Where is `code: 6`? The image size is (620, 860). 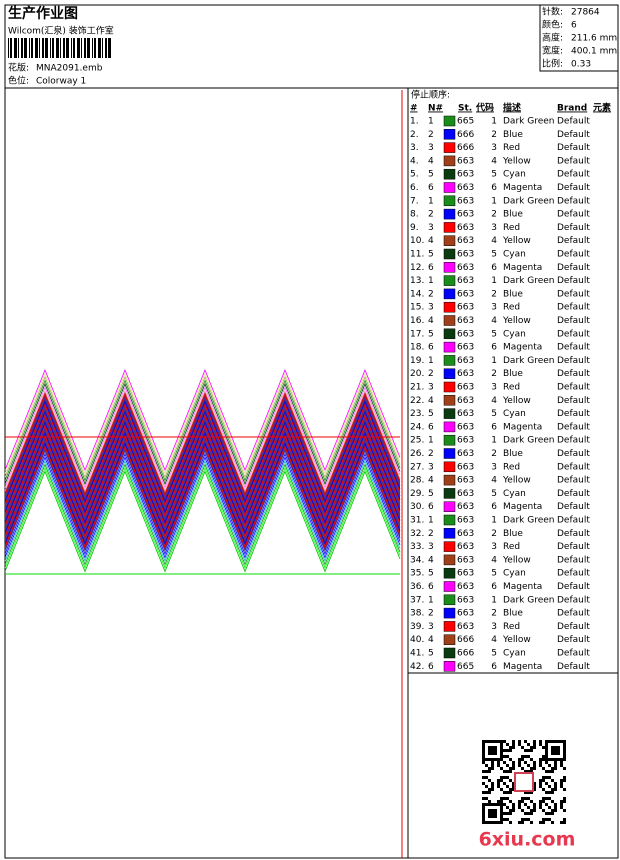
code: 6 is located at coordinates (494, 348).